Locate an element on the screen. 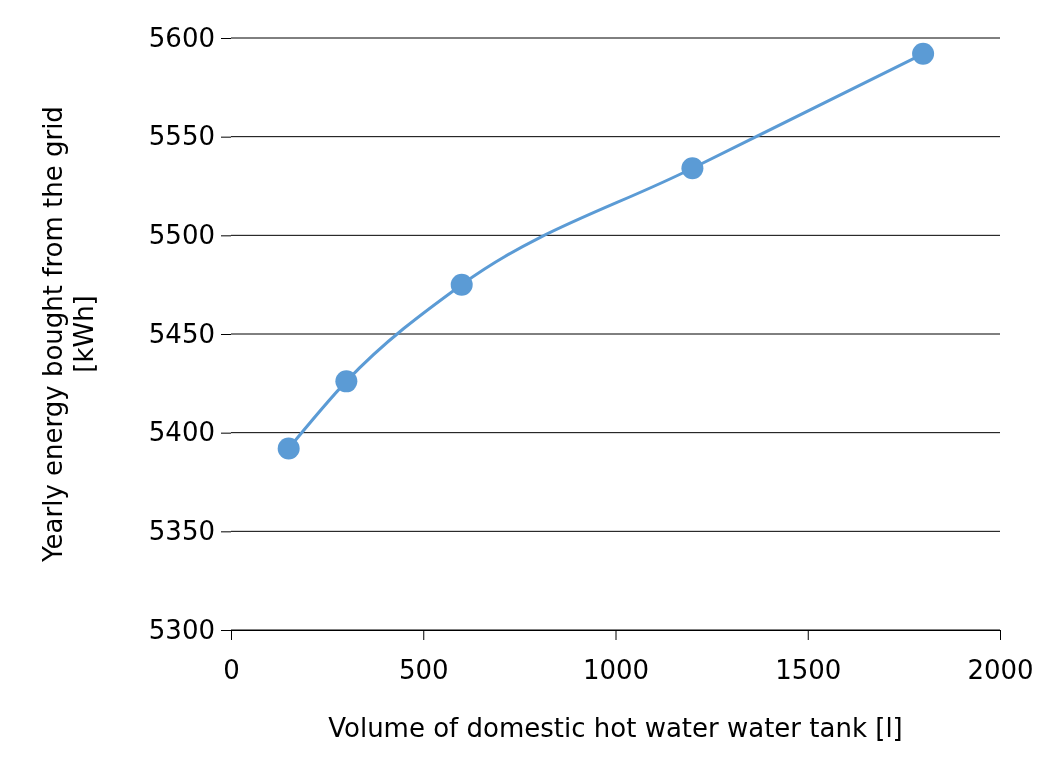  y-tick-label: 5550 is located at coordinates (181, 136).